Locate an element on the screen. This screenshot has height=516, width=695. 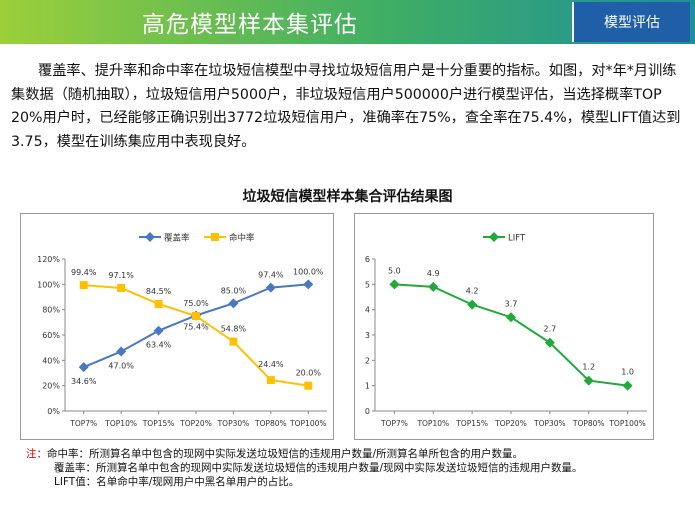
y-tick-label: 0% is located at coordinates (53, 411).